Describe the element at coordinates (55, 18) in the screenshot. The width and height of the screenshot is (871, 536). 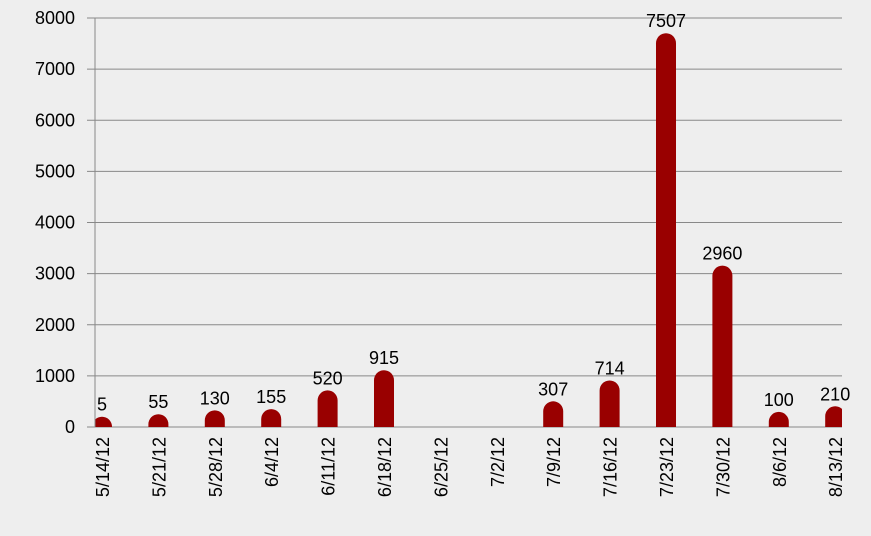
I see `y-tick-label: 8000` at that location.